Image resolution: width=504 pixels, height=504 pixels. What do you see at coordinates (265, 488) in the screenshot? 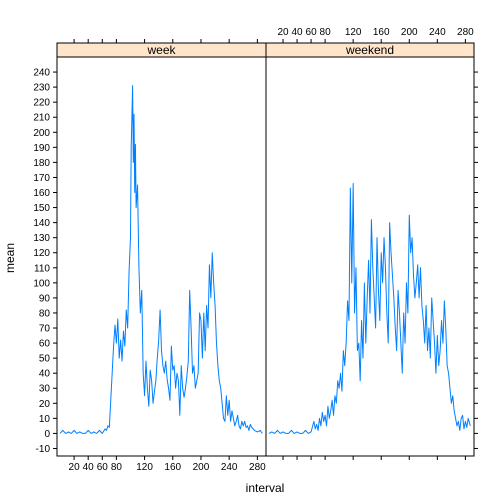
I see `x-axis-label: interval` at bounding box center [265, 488].